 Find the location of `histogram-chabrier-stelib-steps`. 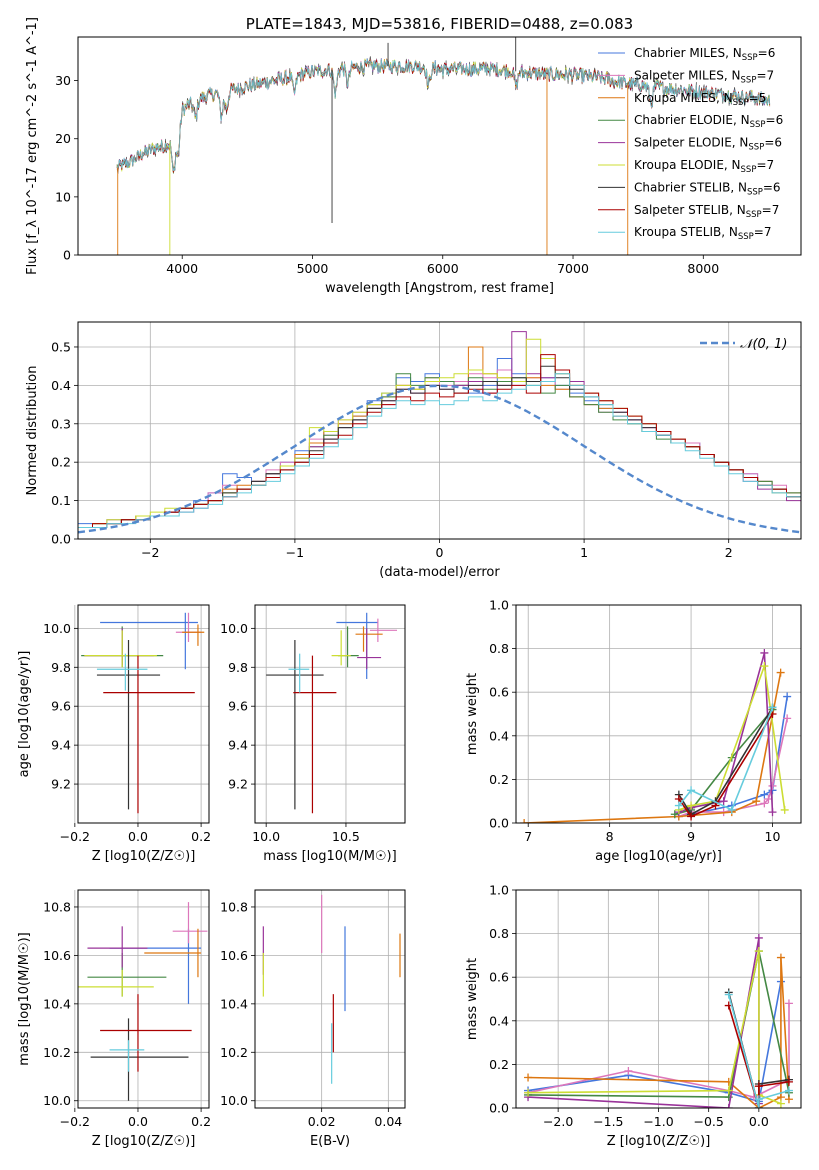

histogram-chabrier-stelib-steps is located at coordinates (439, 452).